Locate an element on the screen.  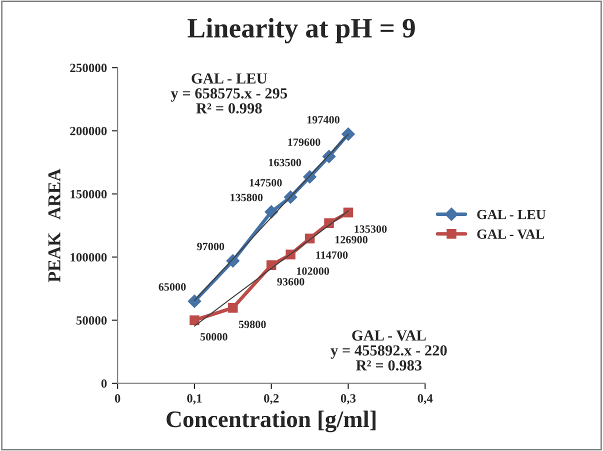
annotation: GAL - VAL y = 455892.x - 220 R² = 0.983 is located at coordinates (388, 350).